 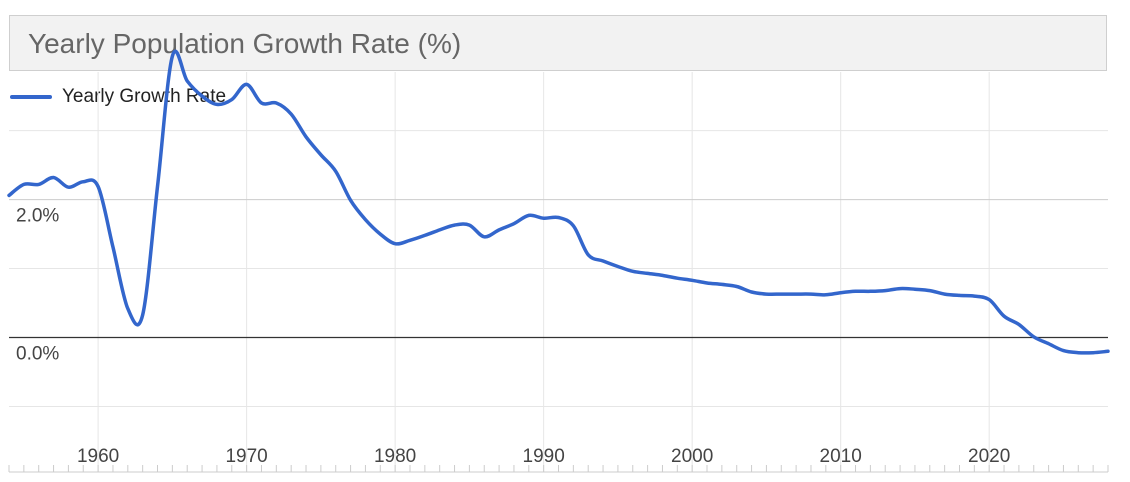 I want to click on data-point-1963, so click(x=142, y=314).